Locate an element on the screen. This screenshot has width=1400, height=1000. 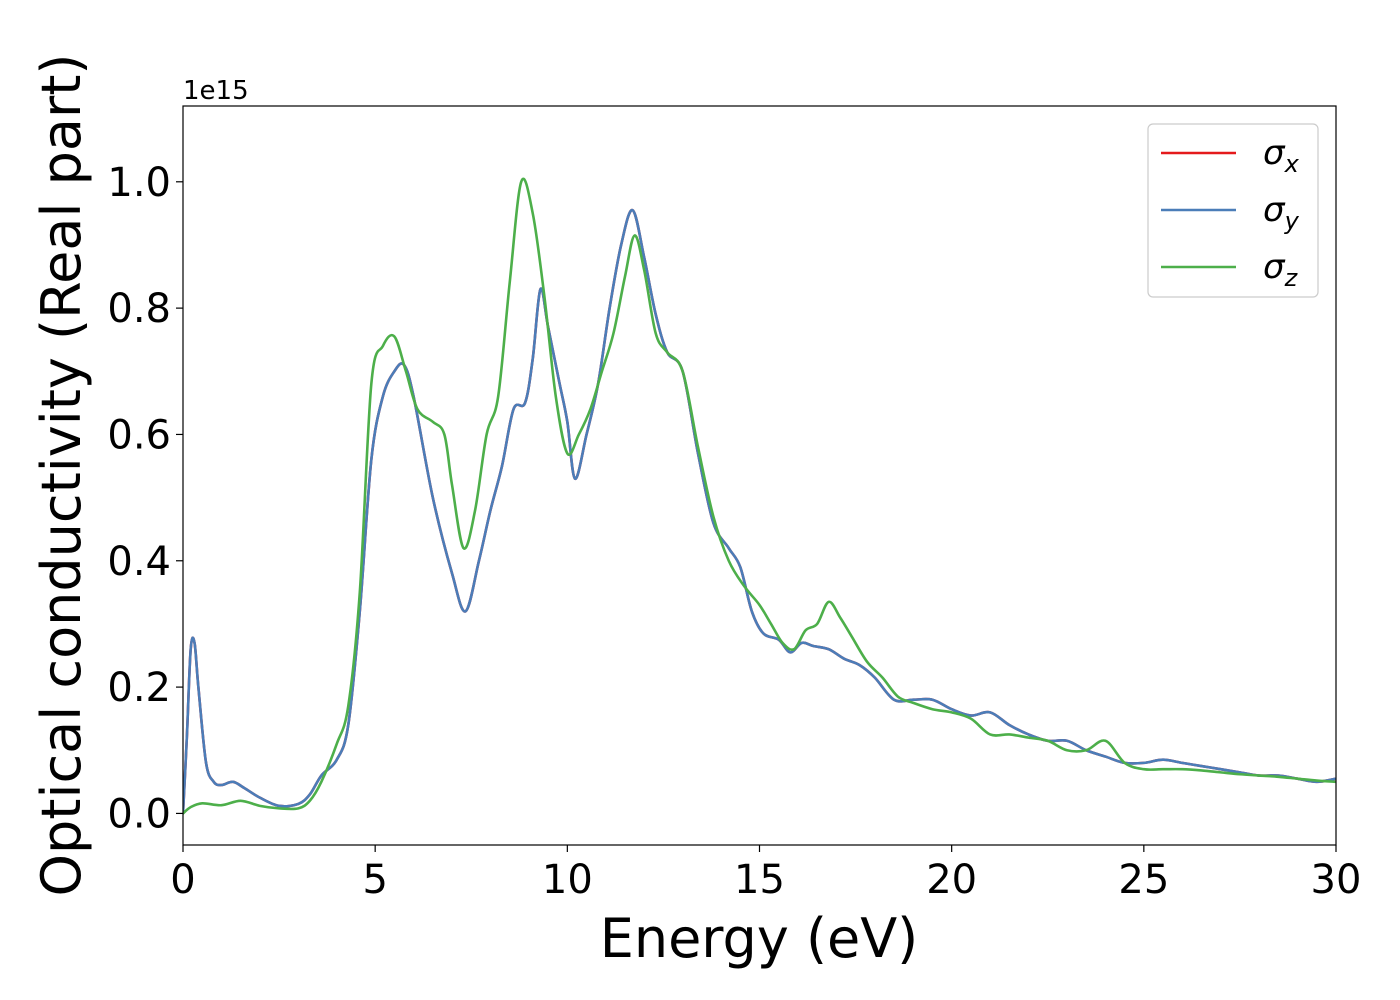
y-tick-label: 0.6 is located at coordinates (139, 435).